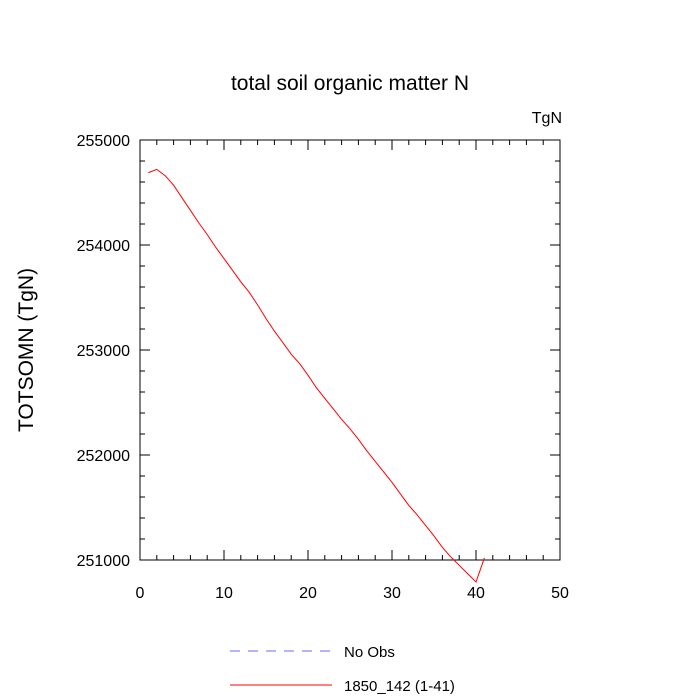 The image size is (700, 700). Describe the element at coordinates (560, 593) in the screenshot. I see `x-tick-label: 50` at that location.